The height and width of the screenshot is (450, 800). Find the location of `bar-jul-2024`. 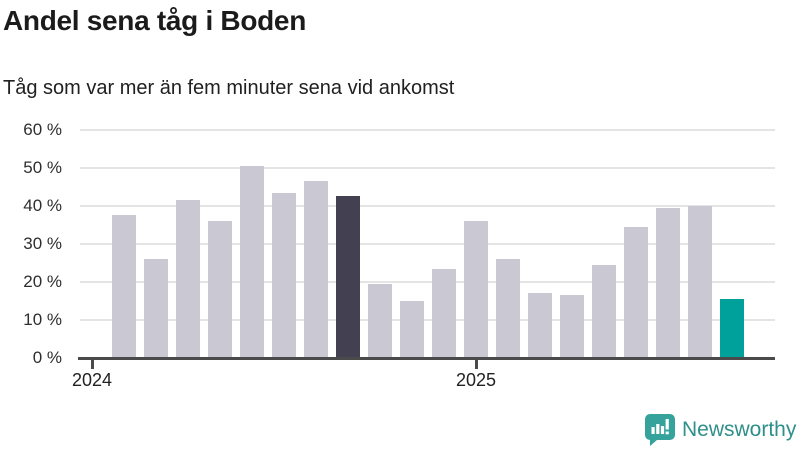

bar-jul-2024 is located at coordinates (284, 275).